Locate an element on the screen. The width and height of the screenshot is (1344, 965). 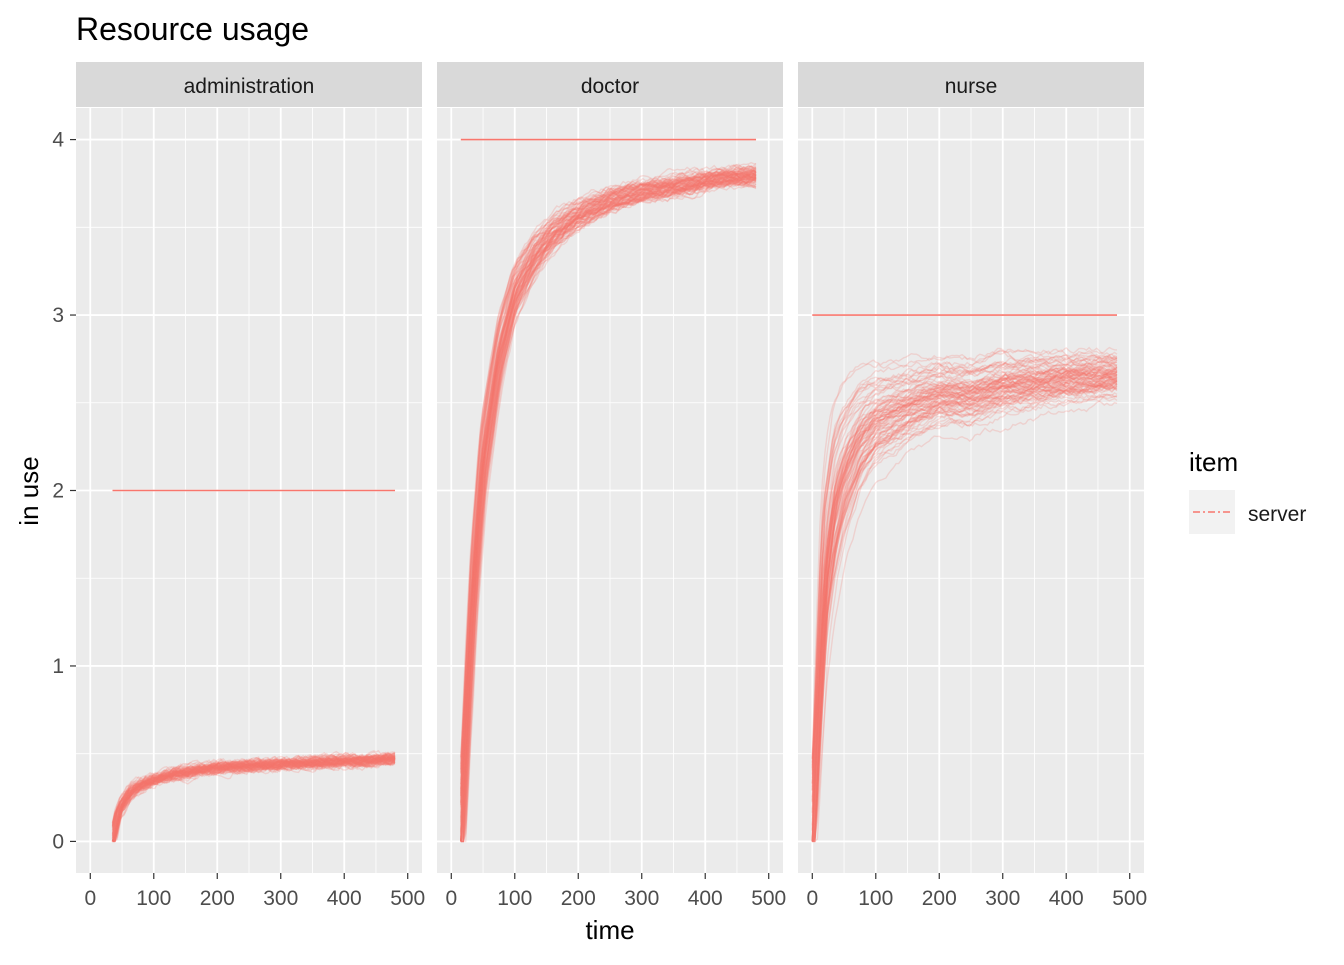
facet-strip is located at coordinates (610, 84).